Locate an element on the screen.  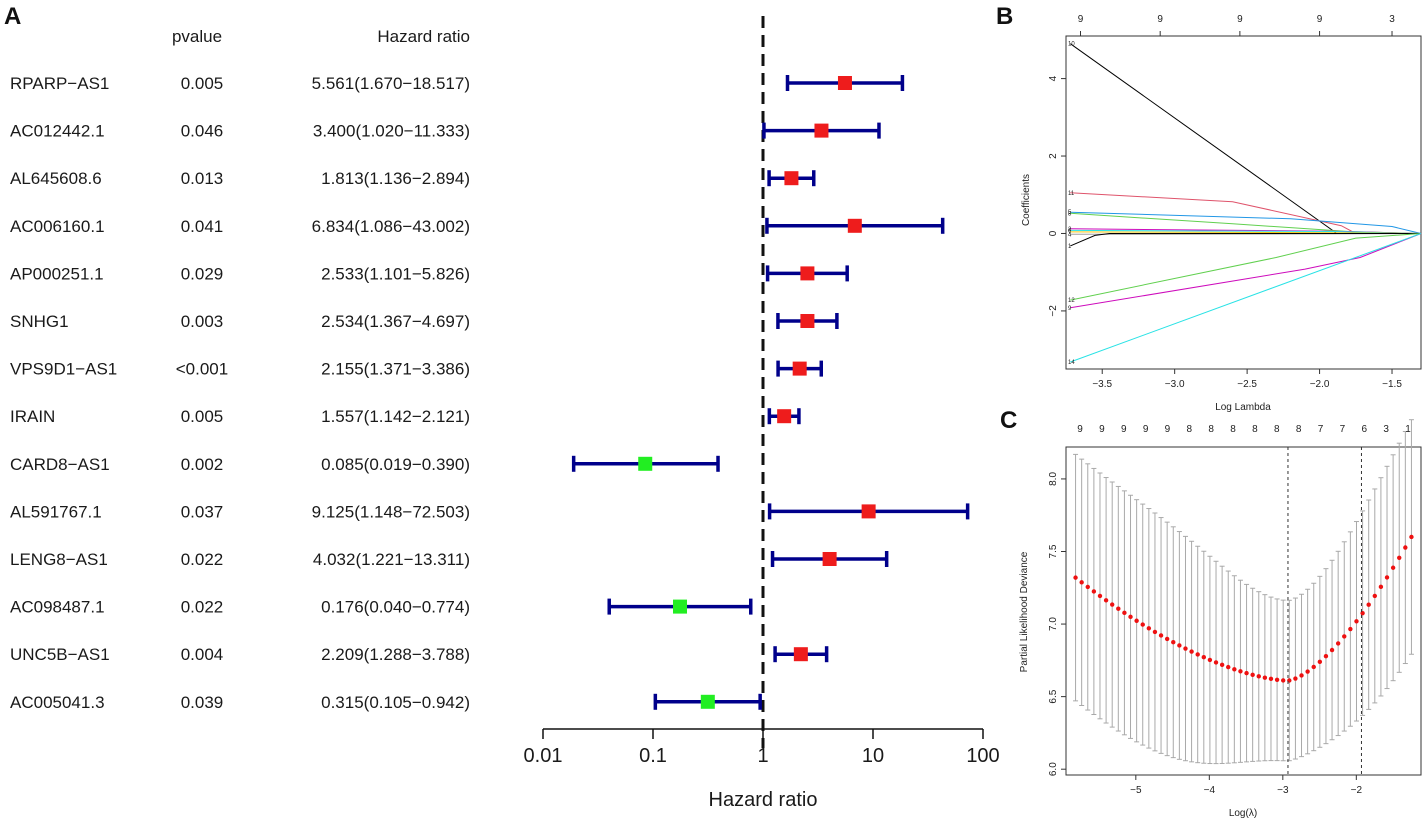
top-tick-label: 1 is located at coordinates (1408, 429).